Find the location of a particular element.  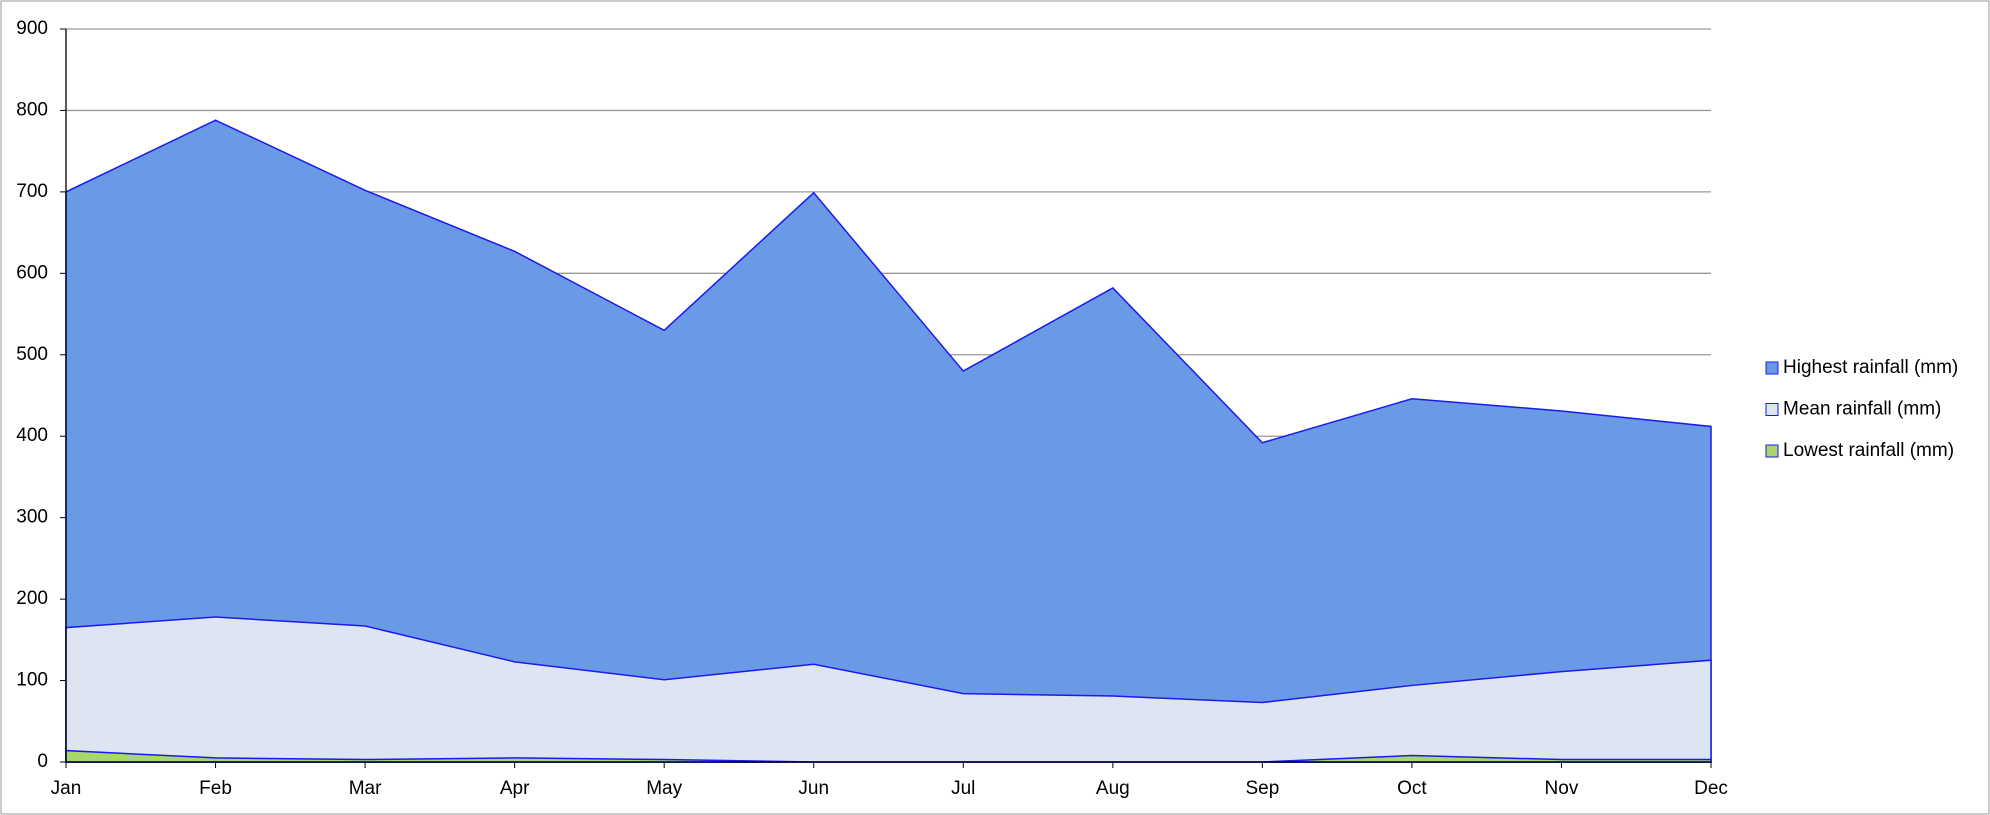

x-tick-label: Jul is located at coordinates (963, 788).